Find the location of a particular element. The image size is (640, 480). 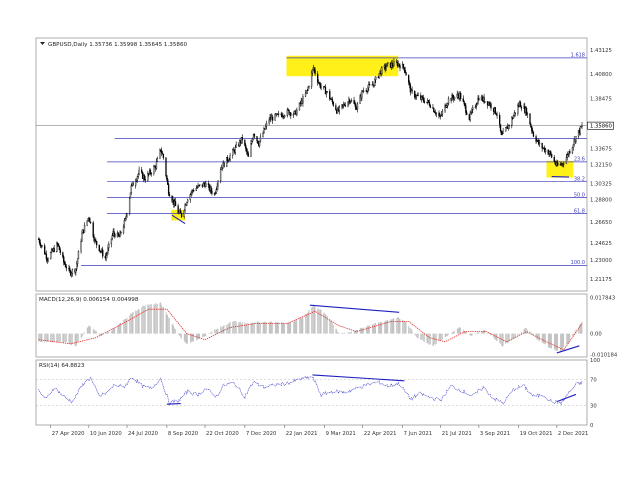

x-axis-tick-label: 22 Oct 2020 is located at coordinates (222, 434).